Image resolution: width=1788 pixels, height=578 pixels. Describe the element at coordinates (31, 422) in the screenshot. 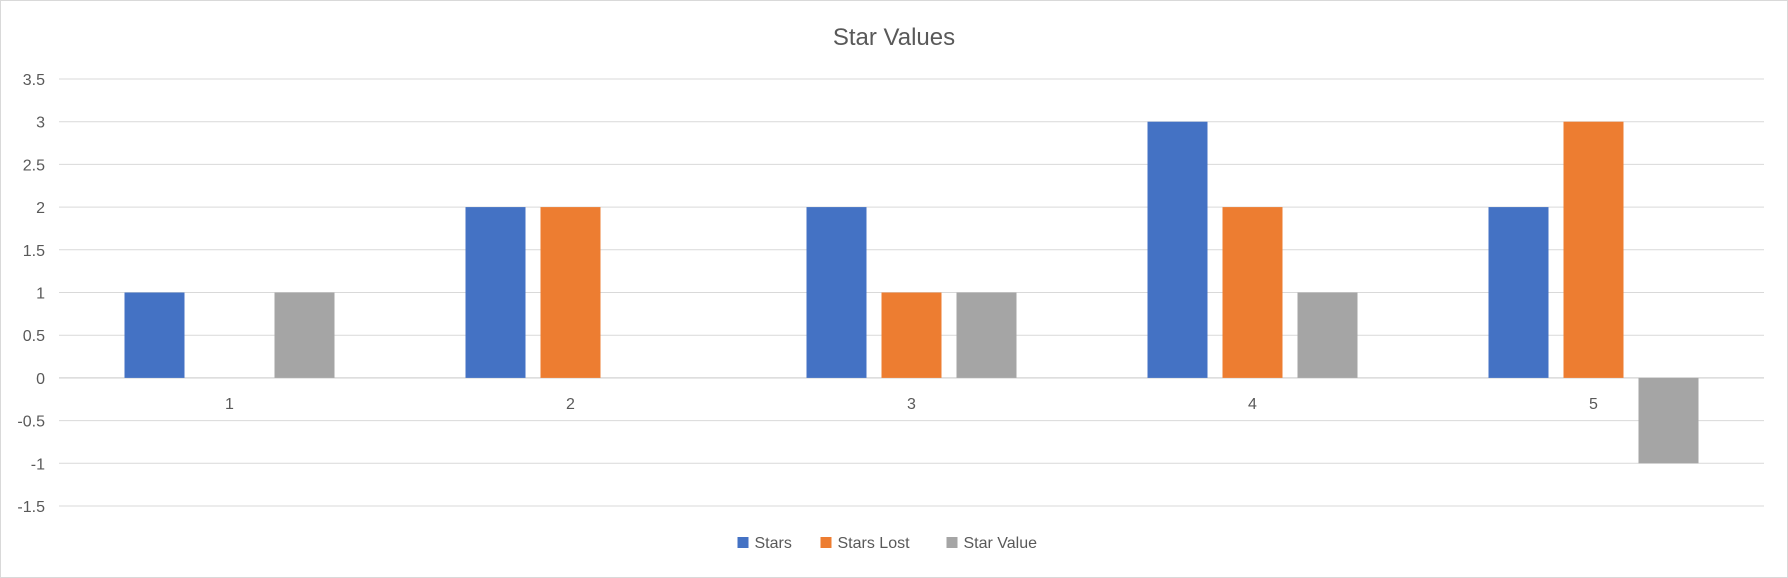

I see `y-tick-label: -0.5` at that location.